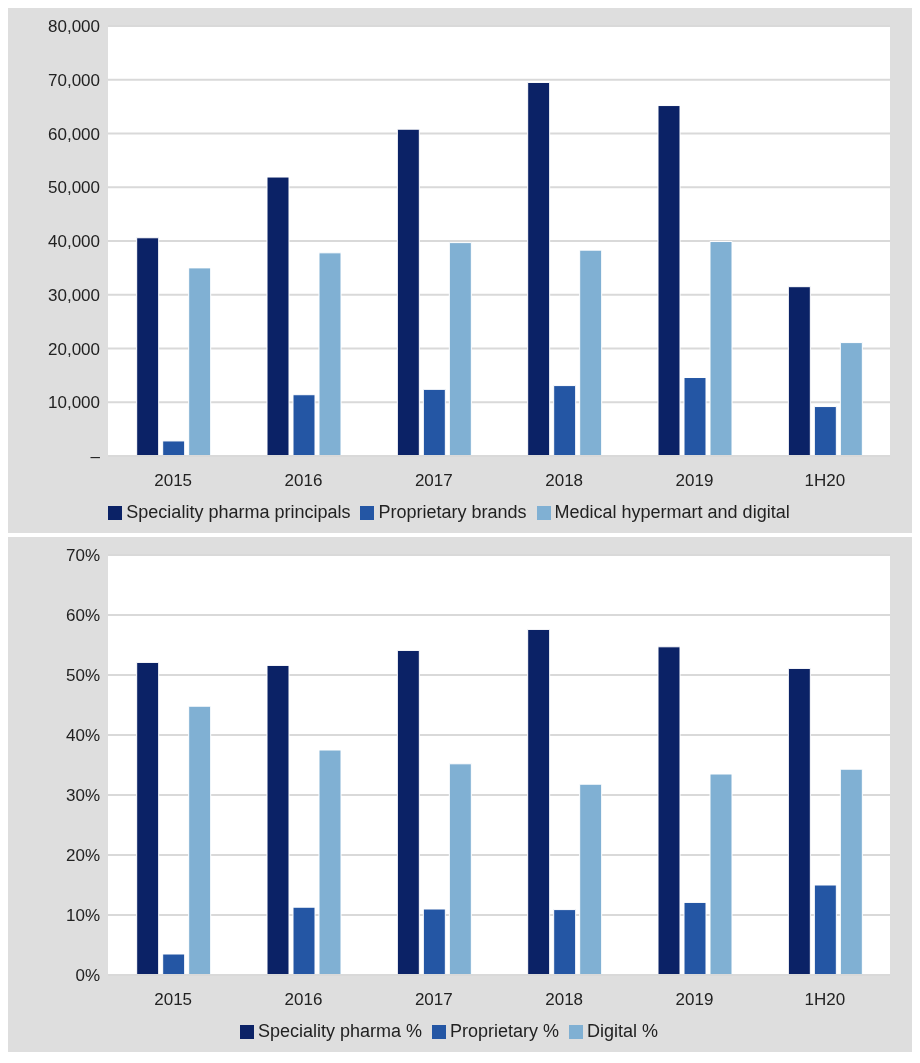 This screenshot has height=1063, width=920. Describe the element at coordinates (672, 512) in the screenshot. I see `legend-label: Medical hypermart and digital` at that location.